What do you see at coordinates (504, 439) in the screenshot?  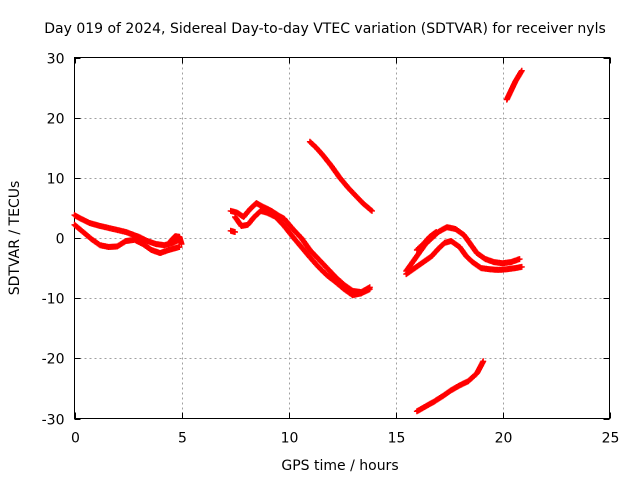 I see `x-tick-label: 20` at bounding box center [504, 439].